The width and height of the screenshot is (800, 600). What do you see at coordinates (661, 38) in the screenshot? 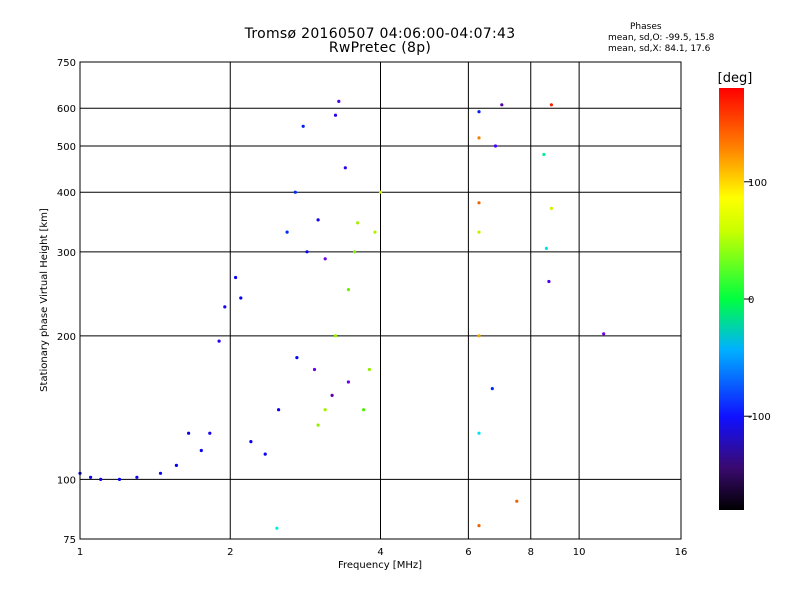
I see `stats-o-mode: mean, sd,O: -99.5, 15.8` at bounding box center [661, 38].